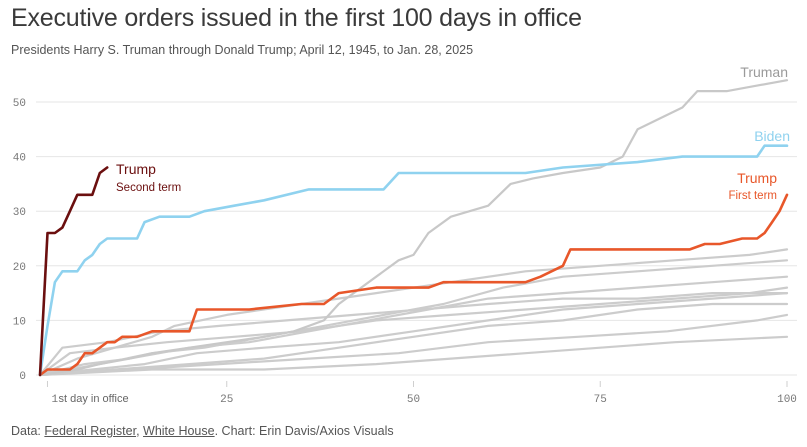  I want to click on annotation-trump-second-sub: Second term, so click(148, 188).